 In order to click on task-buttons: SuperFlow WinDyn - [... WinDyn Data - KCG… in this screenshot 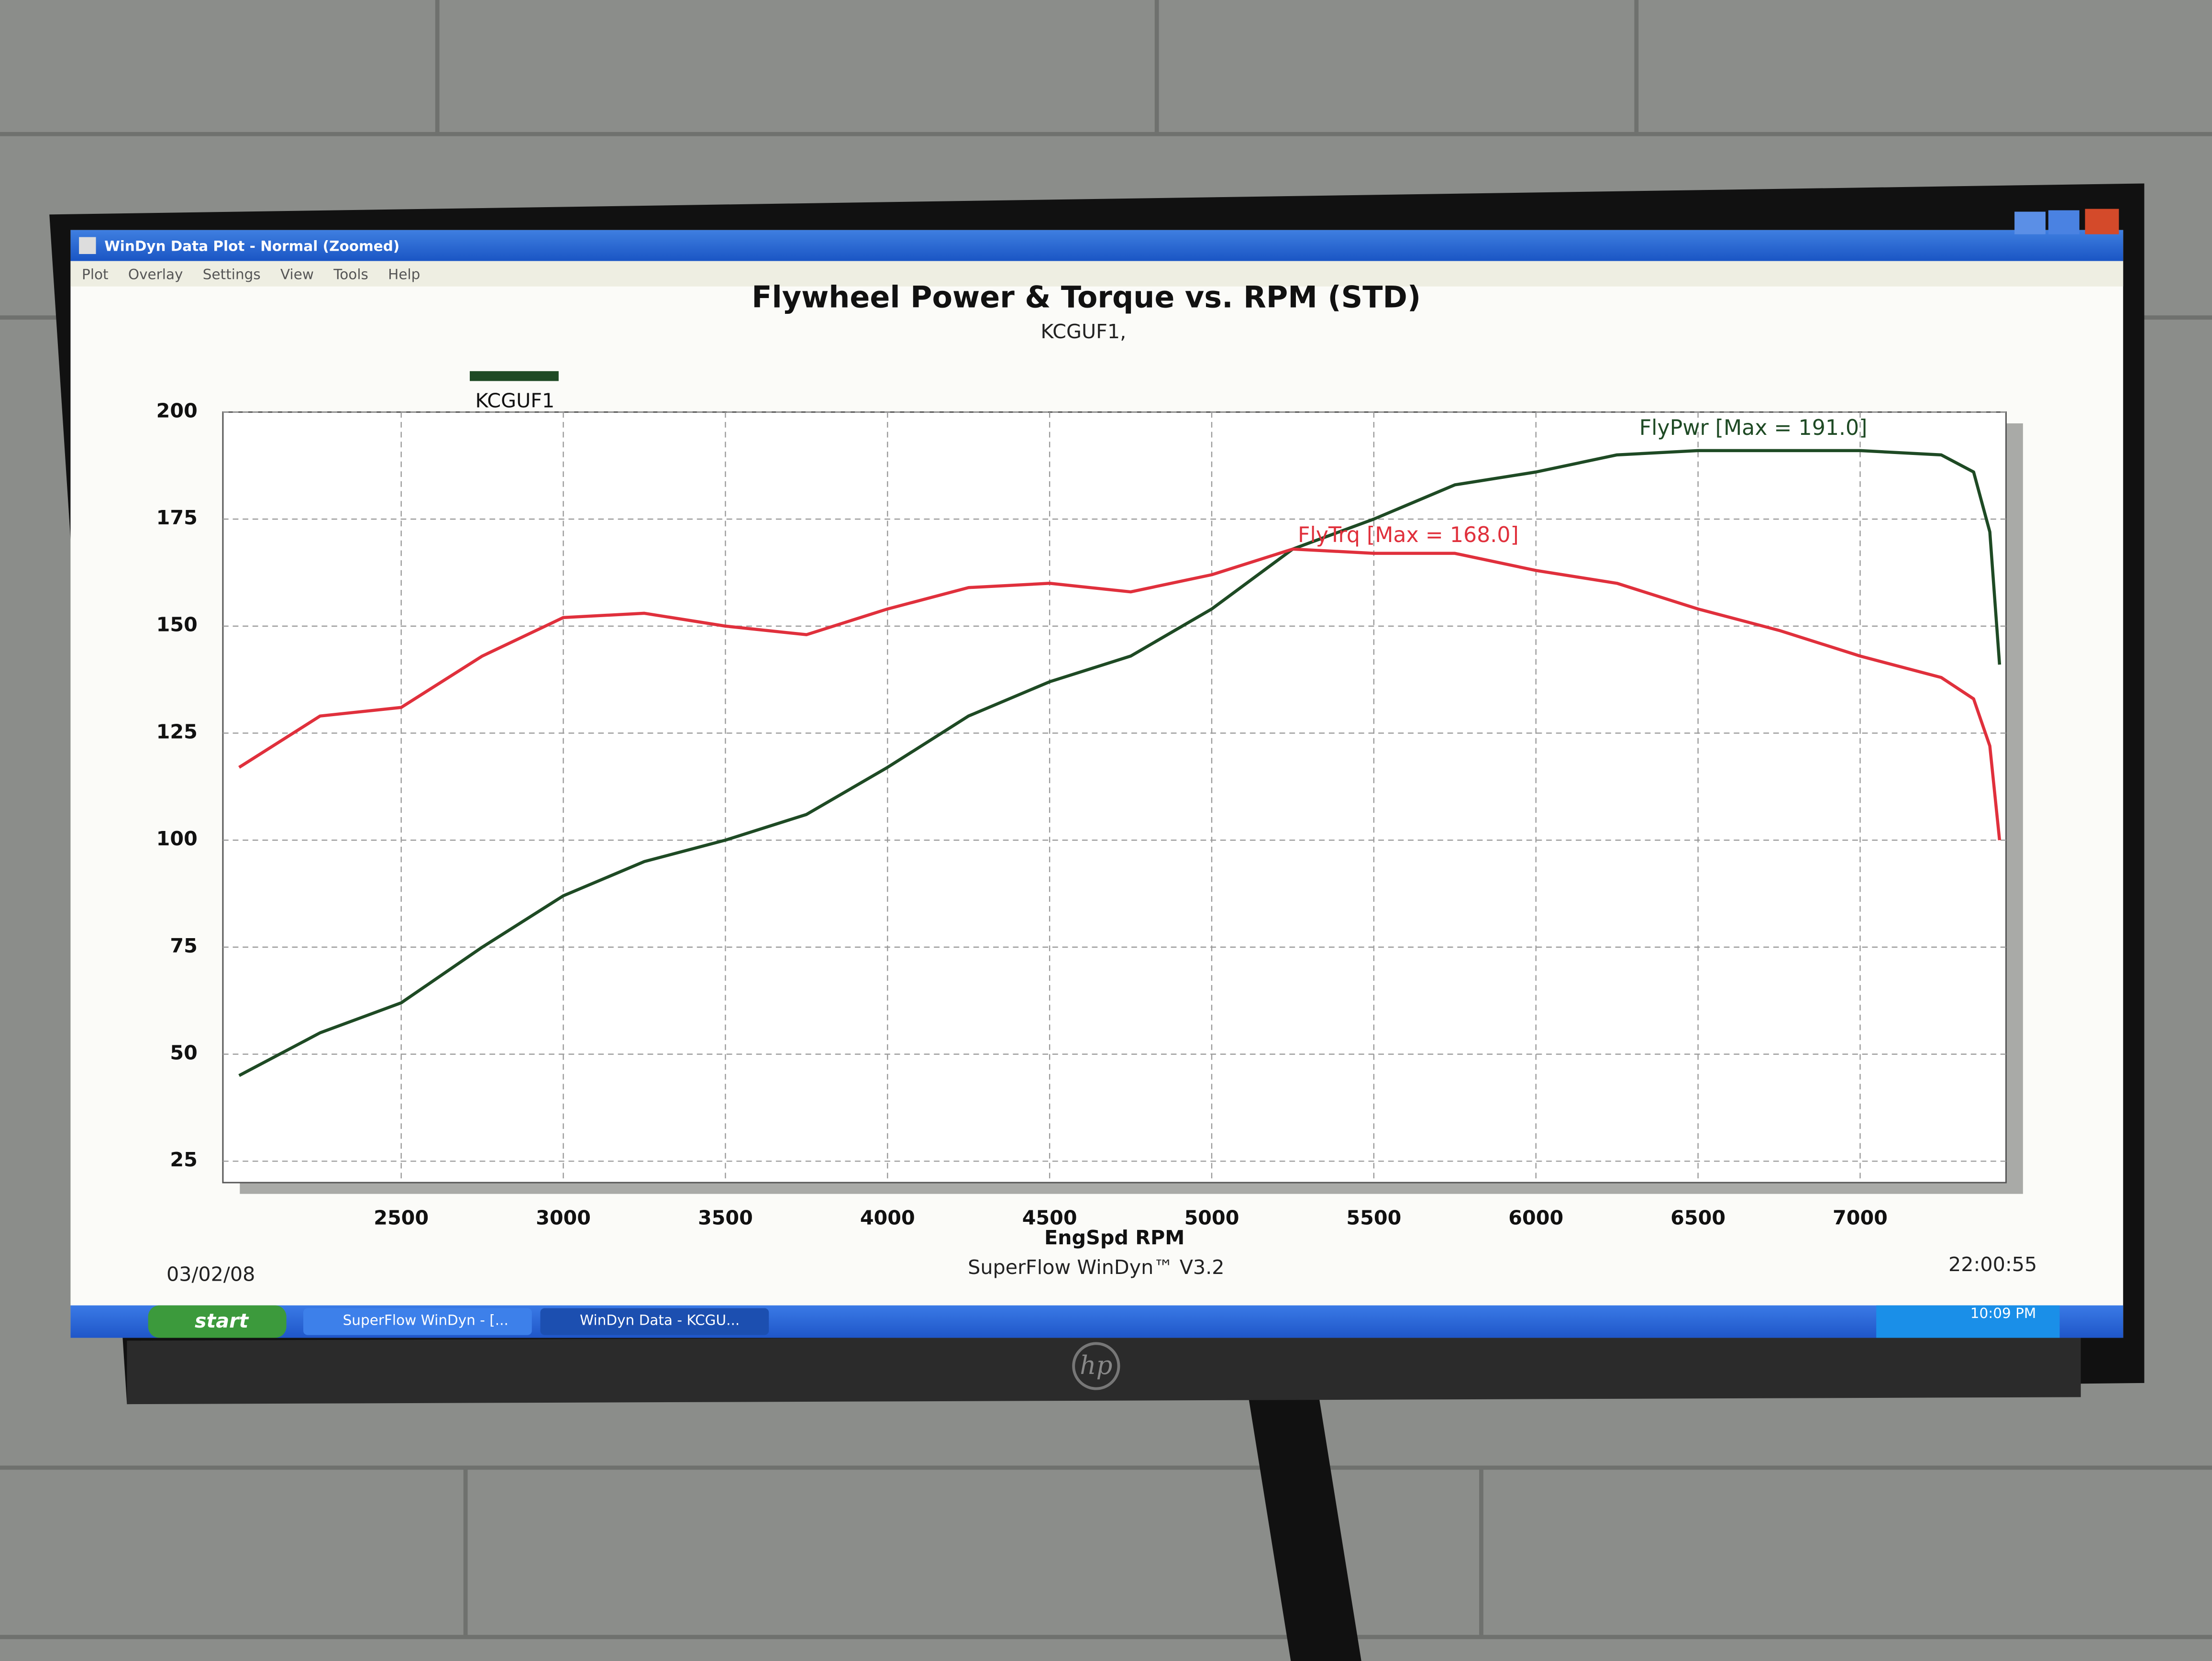, I will do `click(536, 1321)`.